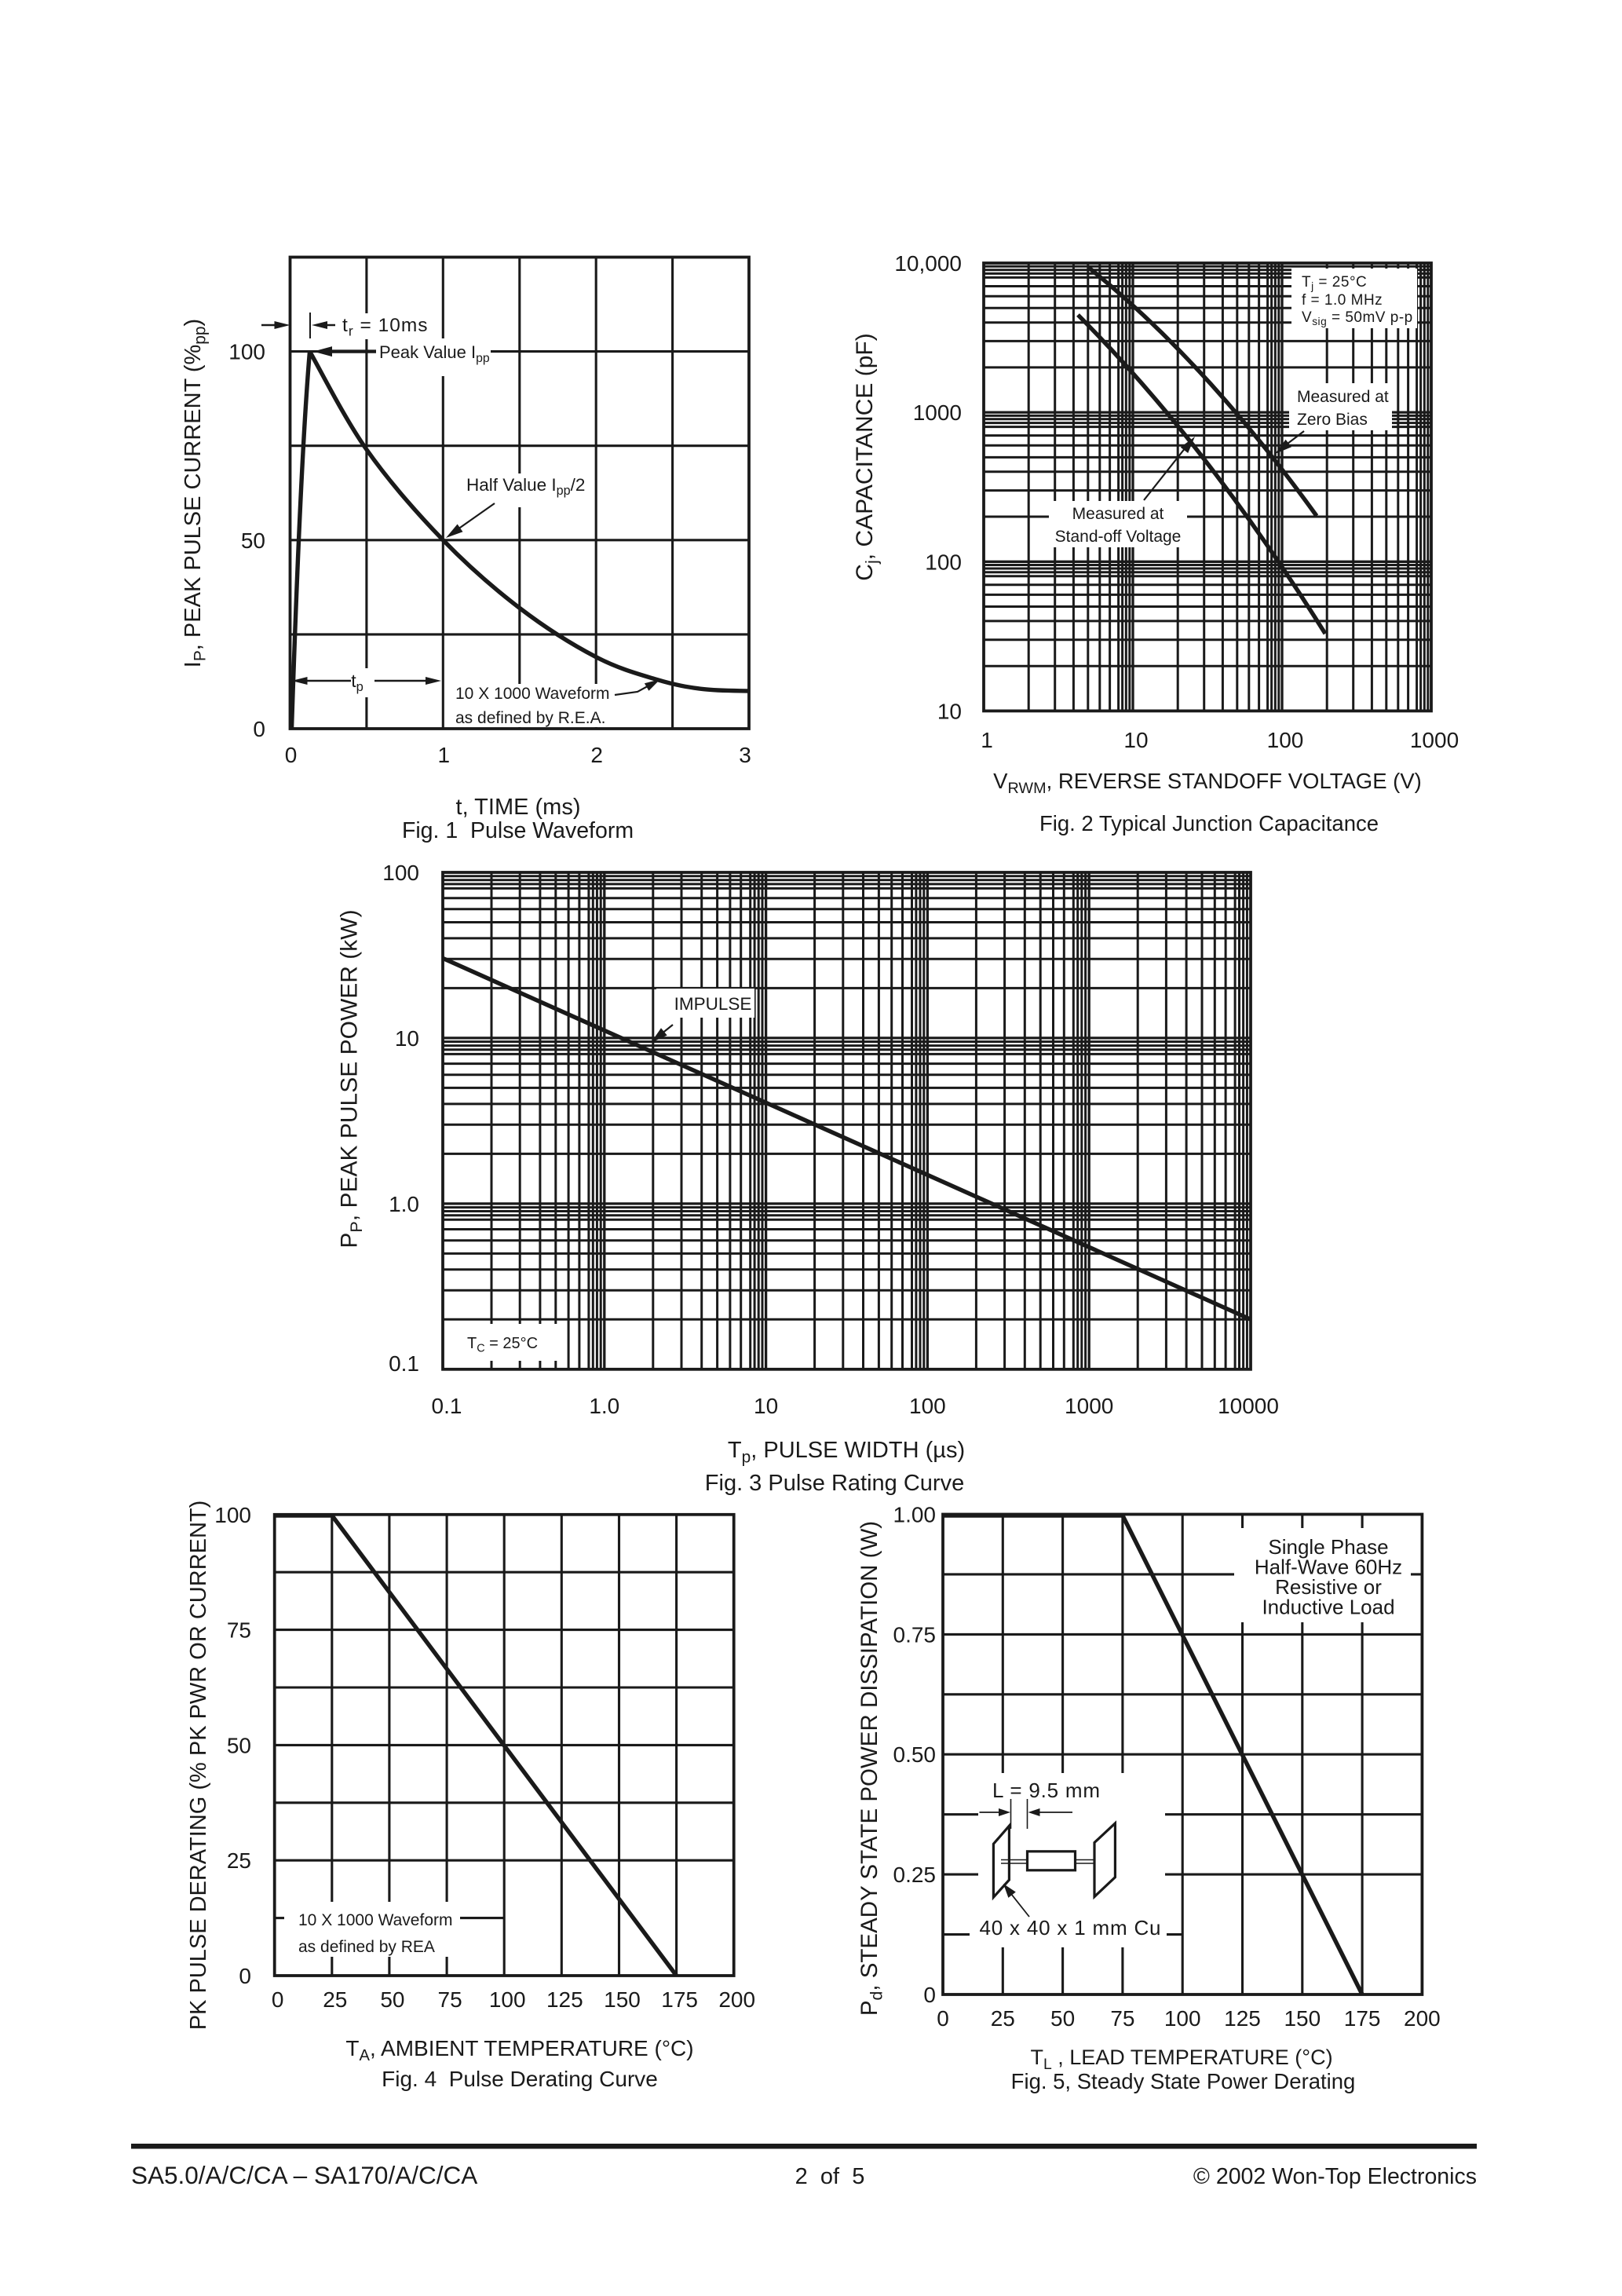 Image resolution: width=1622 pixels, height=2296 pixels. What do you see at coordinates (518, 808) in the screenshot?
I see `svg-text: t, TIME (ms)` at bounding box center [518, 808].